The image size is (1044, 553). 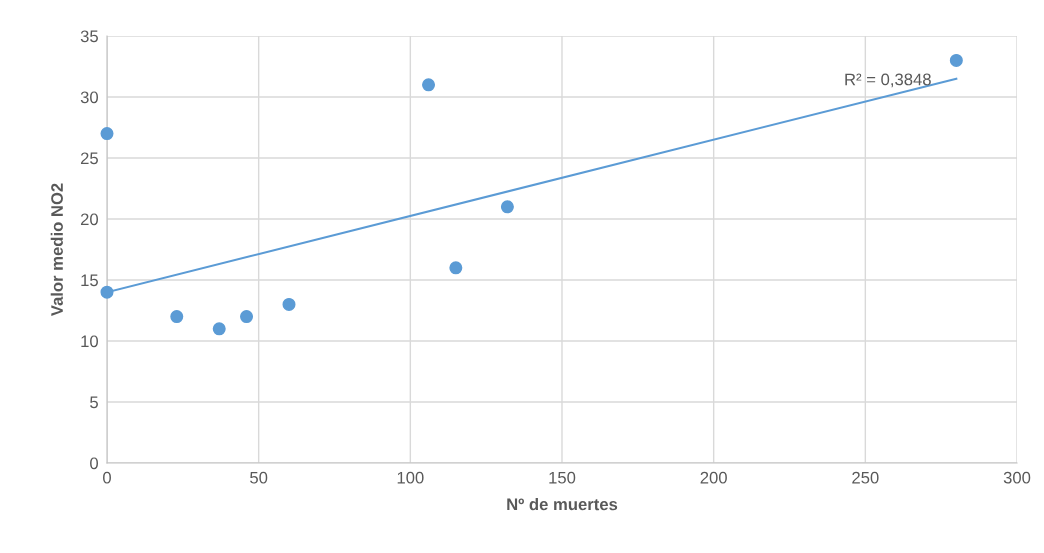 What do you see at coordinates (89, 280) in the screenshot?
I see `y-tick-label: 15` at bounding box center [89, 280].